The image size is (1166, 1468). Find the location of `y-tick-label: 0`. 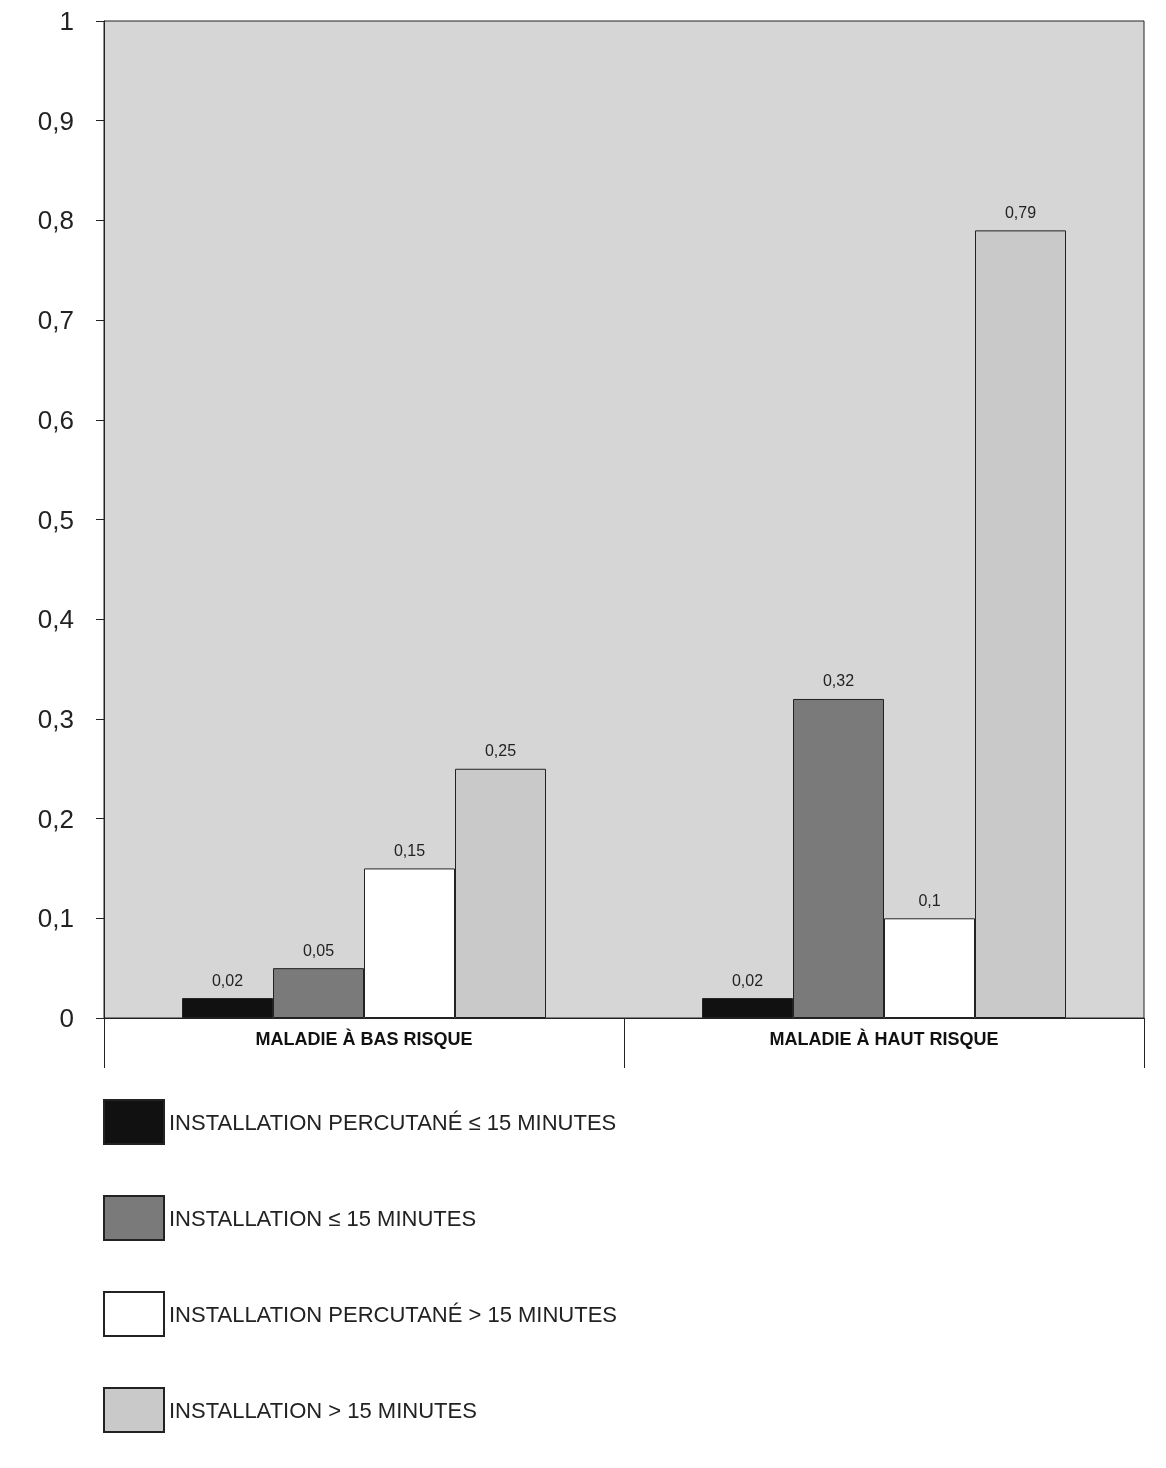

y-tick-label: 0 is located at coordinates (66, 1018).